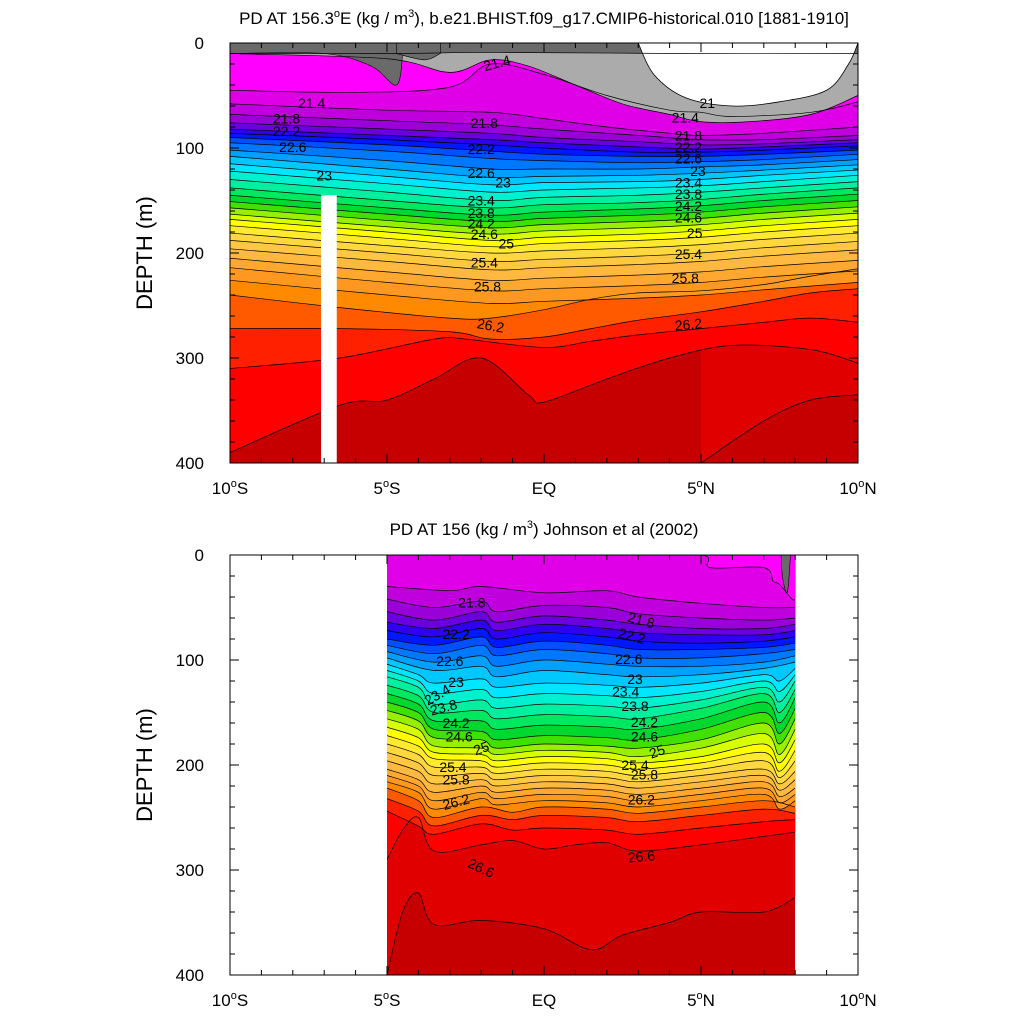  What do you see at coordinates (190, 463) in the screenshot?
I see `y-tick-label: 400` at bounding box center [190, 463].